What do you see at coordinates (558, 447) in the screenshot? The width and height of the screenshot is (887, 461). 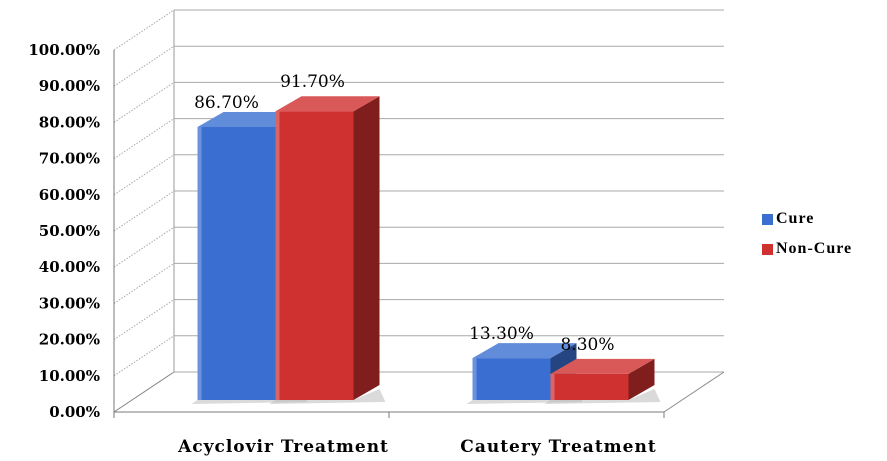 I see `x-tick-label: Cautery Treatment` at bounding box center [558, 447].